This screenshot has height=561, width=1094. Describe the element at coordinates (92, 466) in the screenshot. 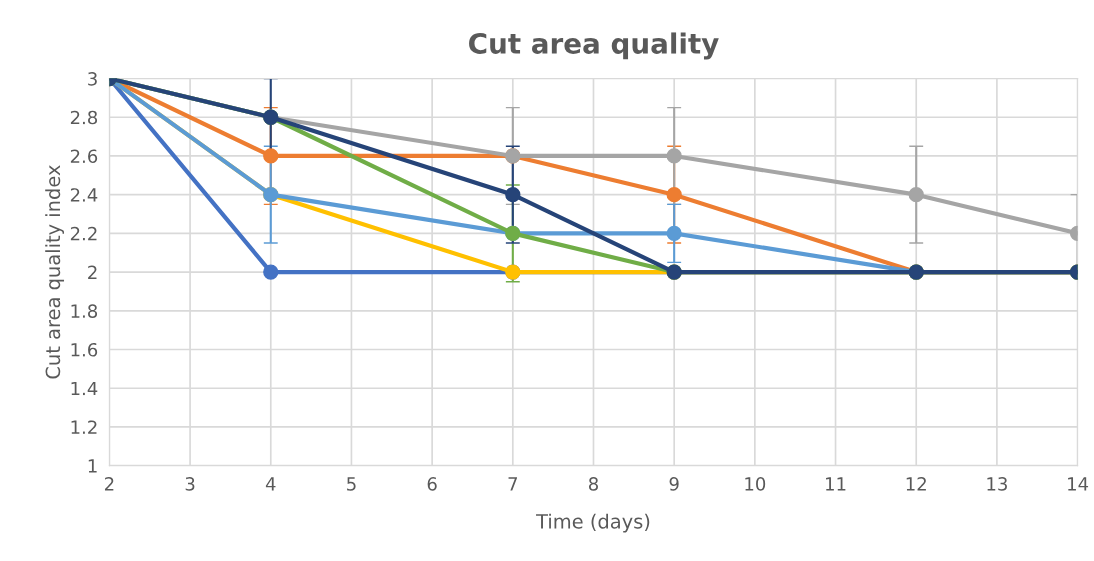

I see `y-tick-label: 1` at that location.